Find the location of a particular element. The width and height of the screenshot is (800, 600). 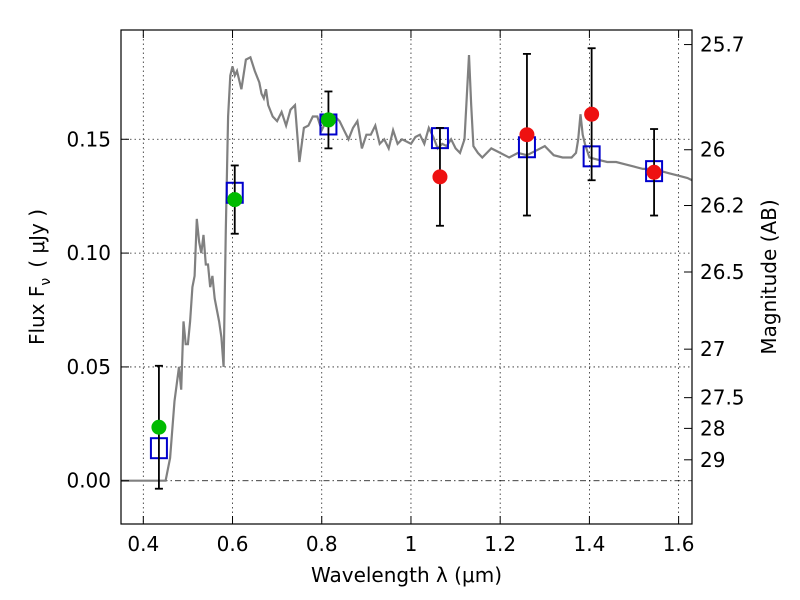

y-tick-label: 0.10 is located at coordinates (88, 253).